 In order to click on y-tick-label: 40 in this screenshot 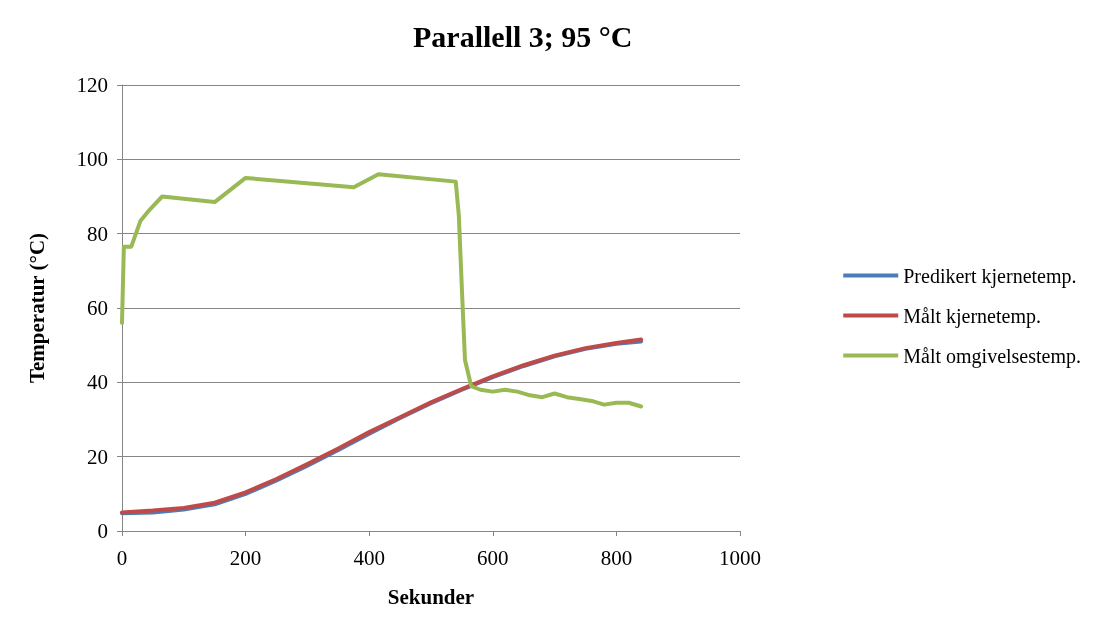, I will do `click(97, 382)`.